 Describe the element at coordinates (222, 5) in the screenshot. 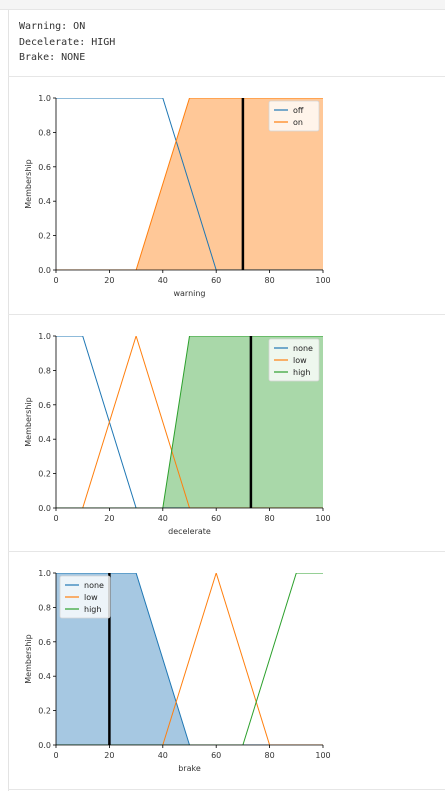

I see `previous-cell-output` at that location.